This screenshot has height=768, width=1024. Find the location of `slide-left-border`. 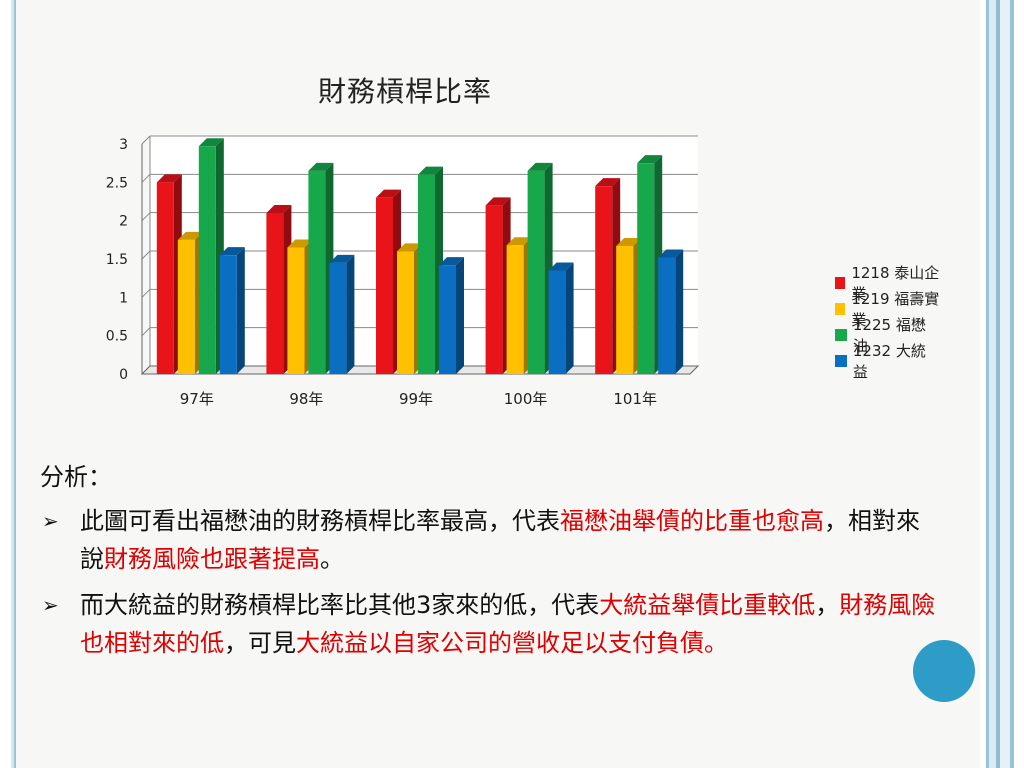

slide-left-border is located at coordinates (8, 384).